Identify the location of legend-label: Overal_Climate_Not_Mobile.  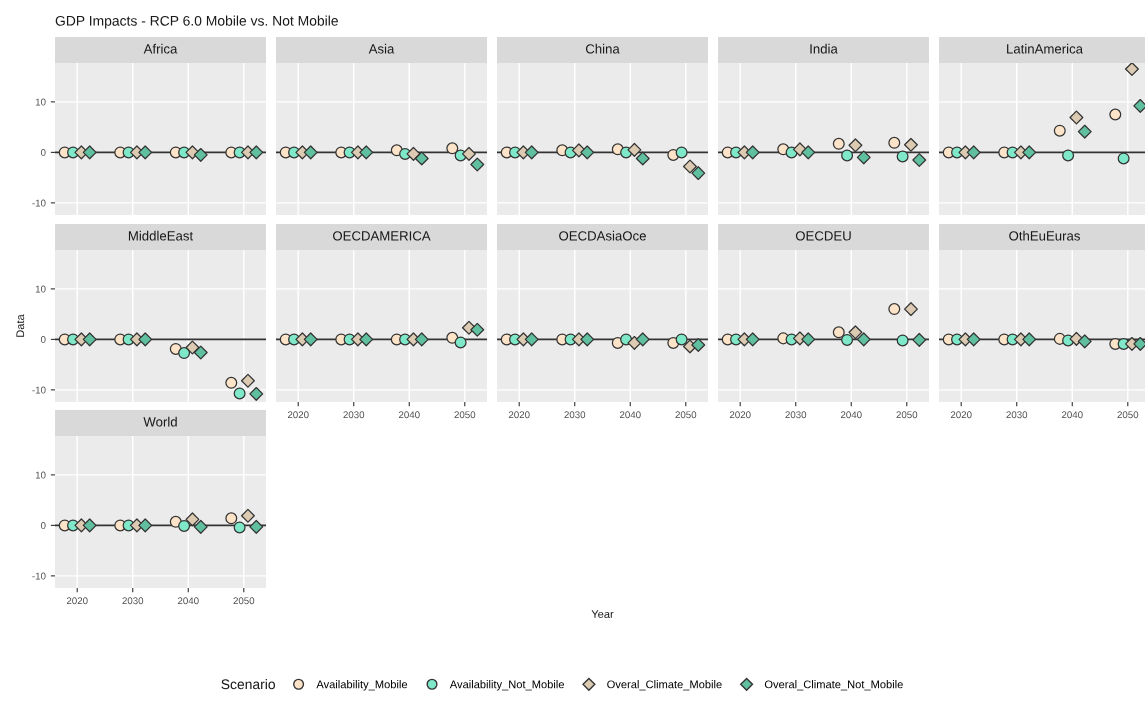
(833, 685).